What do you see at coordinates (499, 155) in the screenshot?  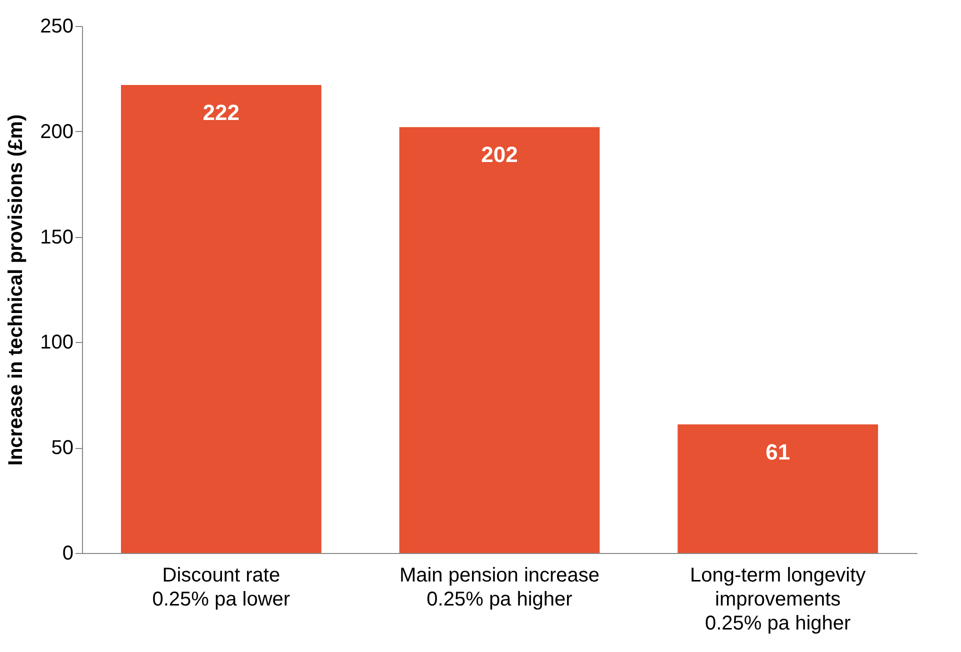 I see `data-label: 202` at bounding box center [499, 155].